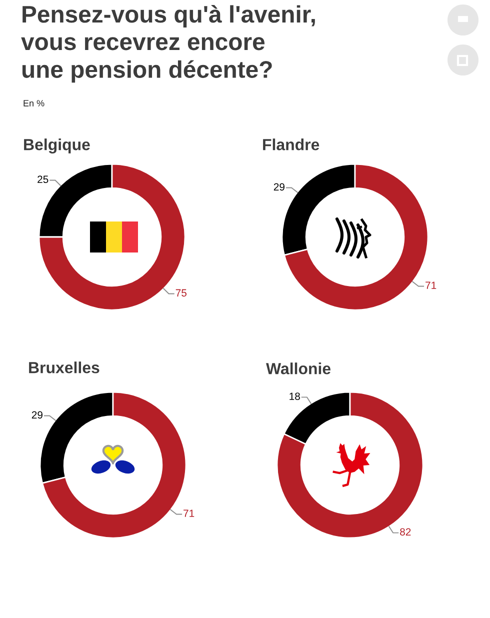 This screenshot has width=490, height=618. What do you see at coordinates (57, 146) in the screenshot?
I see `chart-title: Belgique` at bounding box center [57, 146].